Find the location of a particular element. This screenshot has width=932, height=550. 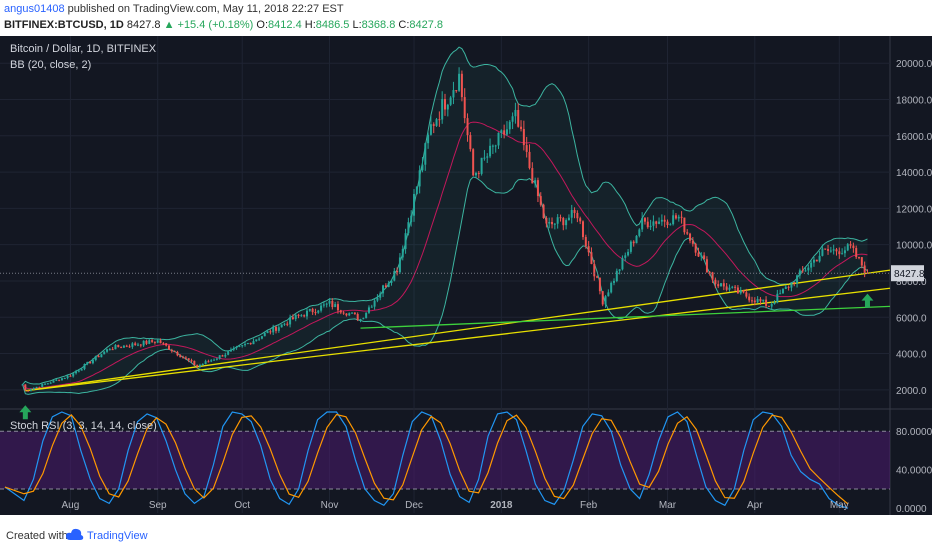

time-axis: Aug Sep Oct Nov Dec 2018 Feb Mar Apr May is located at coordinates (455, 505).